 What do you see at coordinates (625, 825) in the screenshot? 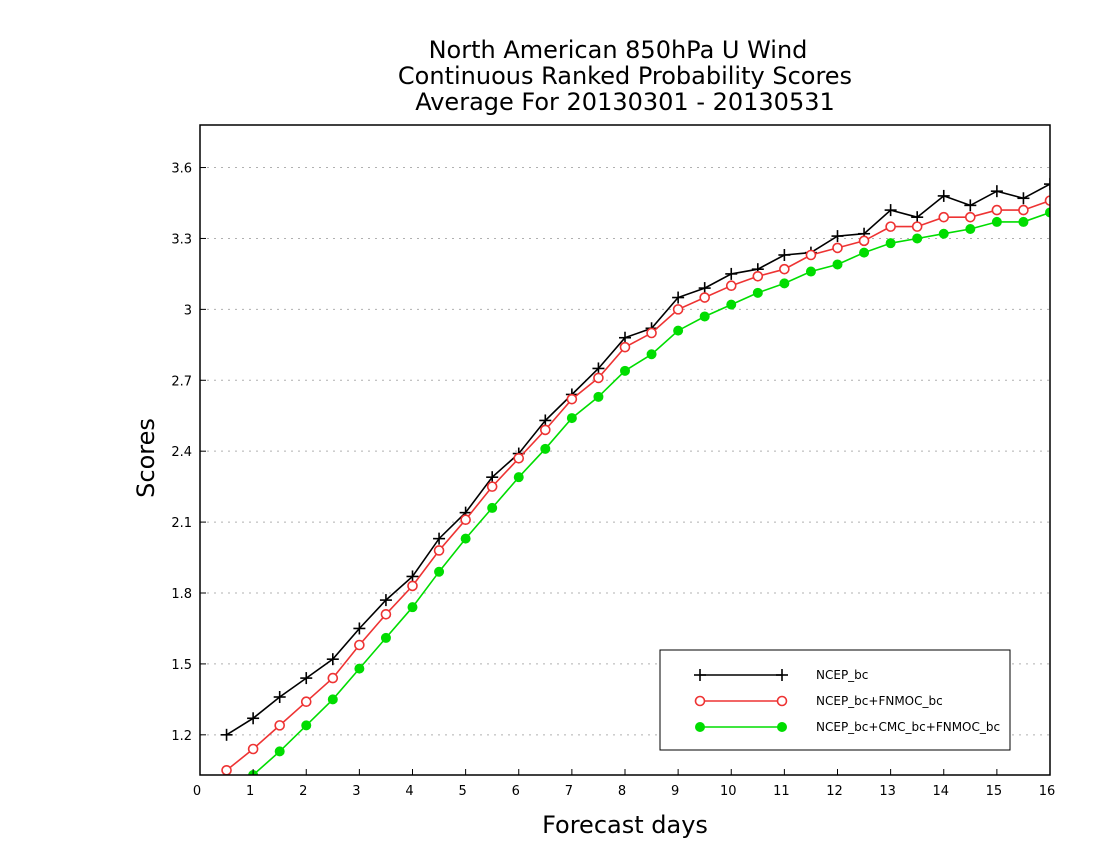
I see `x-axis-label: Forecast days` at bounding box center [625, 825].